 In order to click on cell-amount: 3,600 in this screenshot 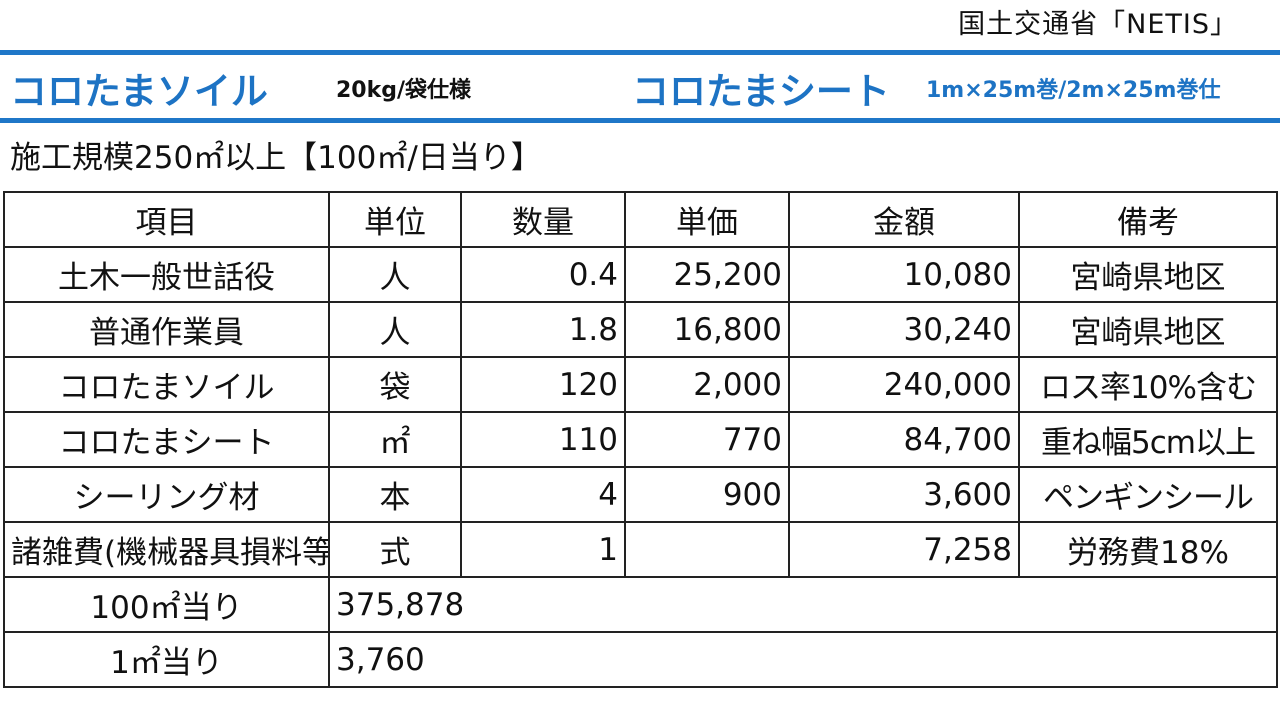, I will do `click(904, 494)`.